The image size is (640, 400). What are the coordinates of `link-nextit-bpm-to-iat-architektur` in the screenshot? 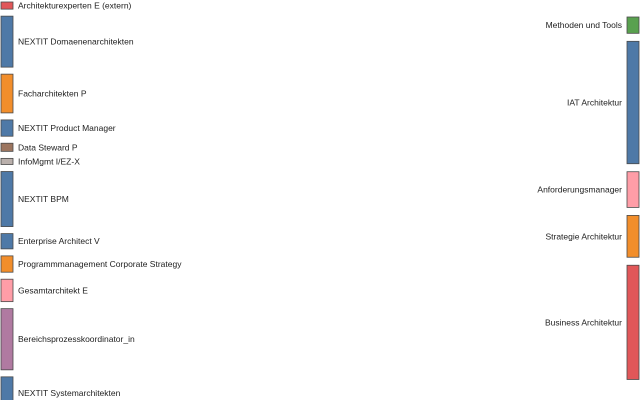 It's located at (320, 161).